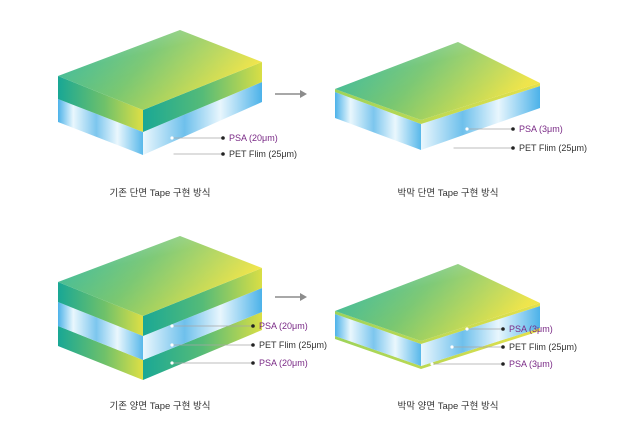 Image resolution: width=643 pixels, height=445 pixels. Describe the element at coordinates (202, 97) in the screenshot. I see `psa-side-face` at that location.